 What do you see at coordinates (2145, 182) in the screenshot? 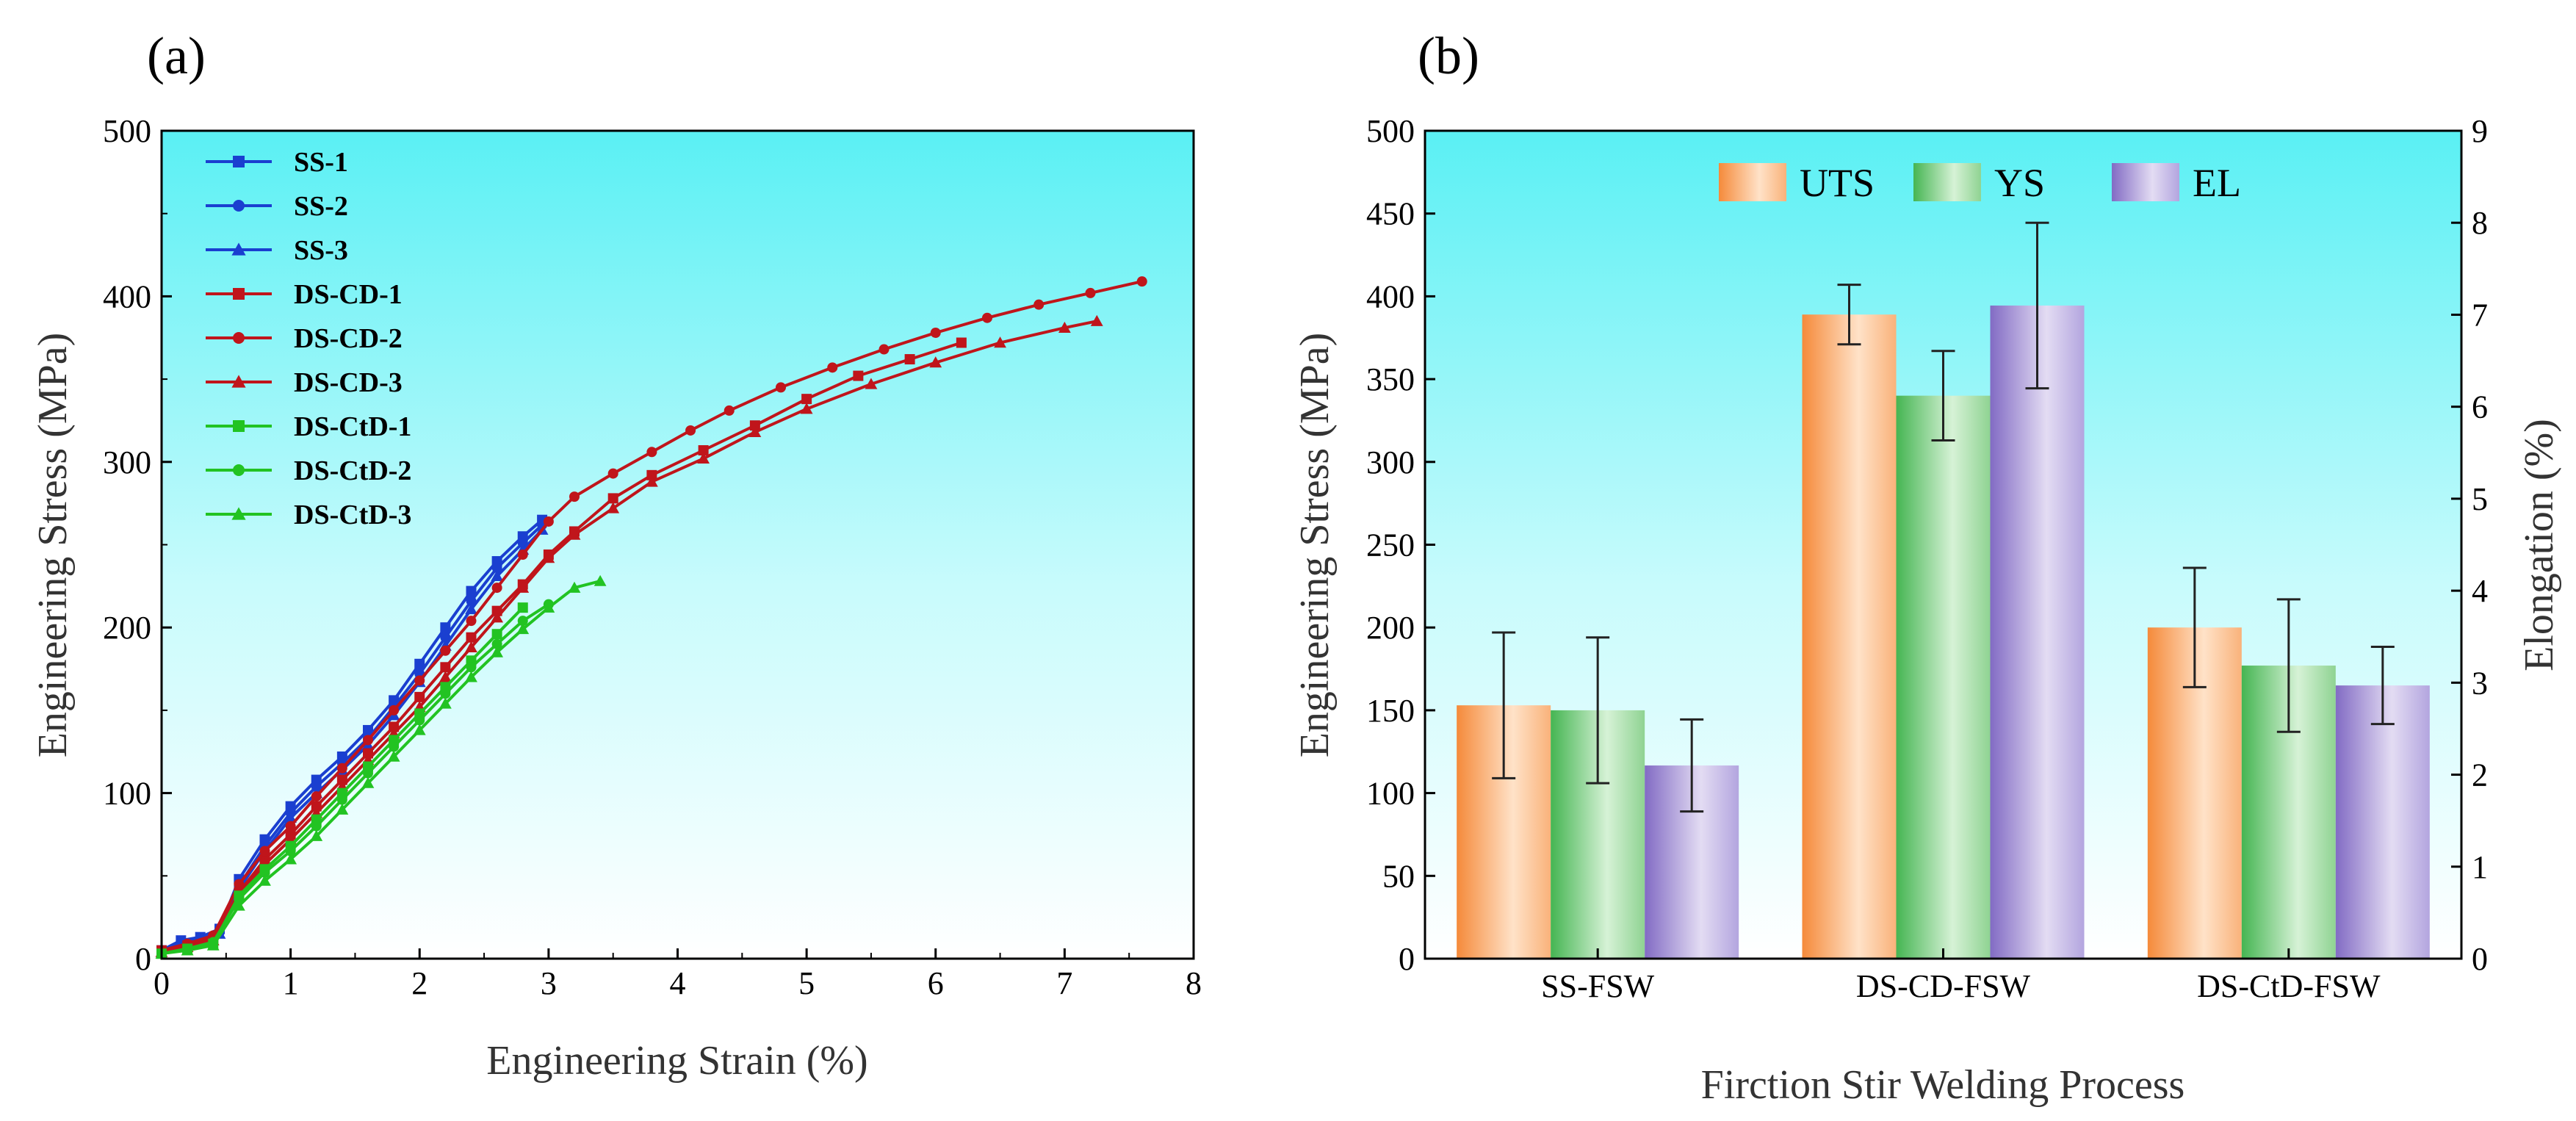
I see `legend-swatch-el` at bounding box center [2145, 182].